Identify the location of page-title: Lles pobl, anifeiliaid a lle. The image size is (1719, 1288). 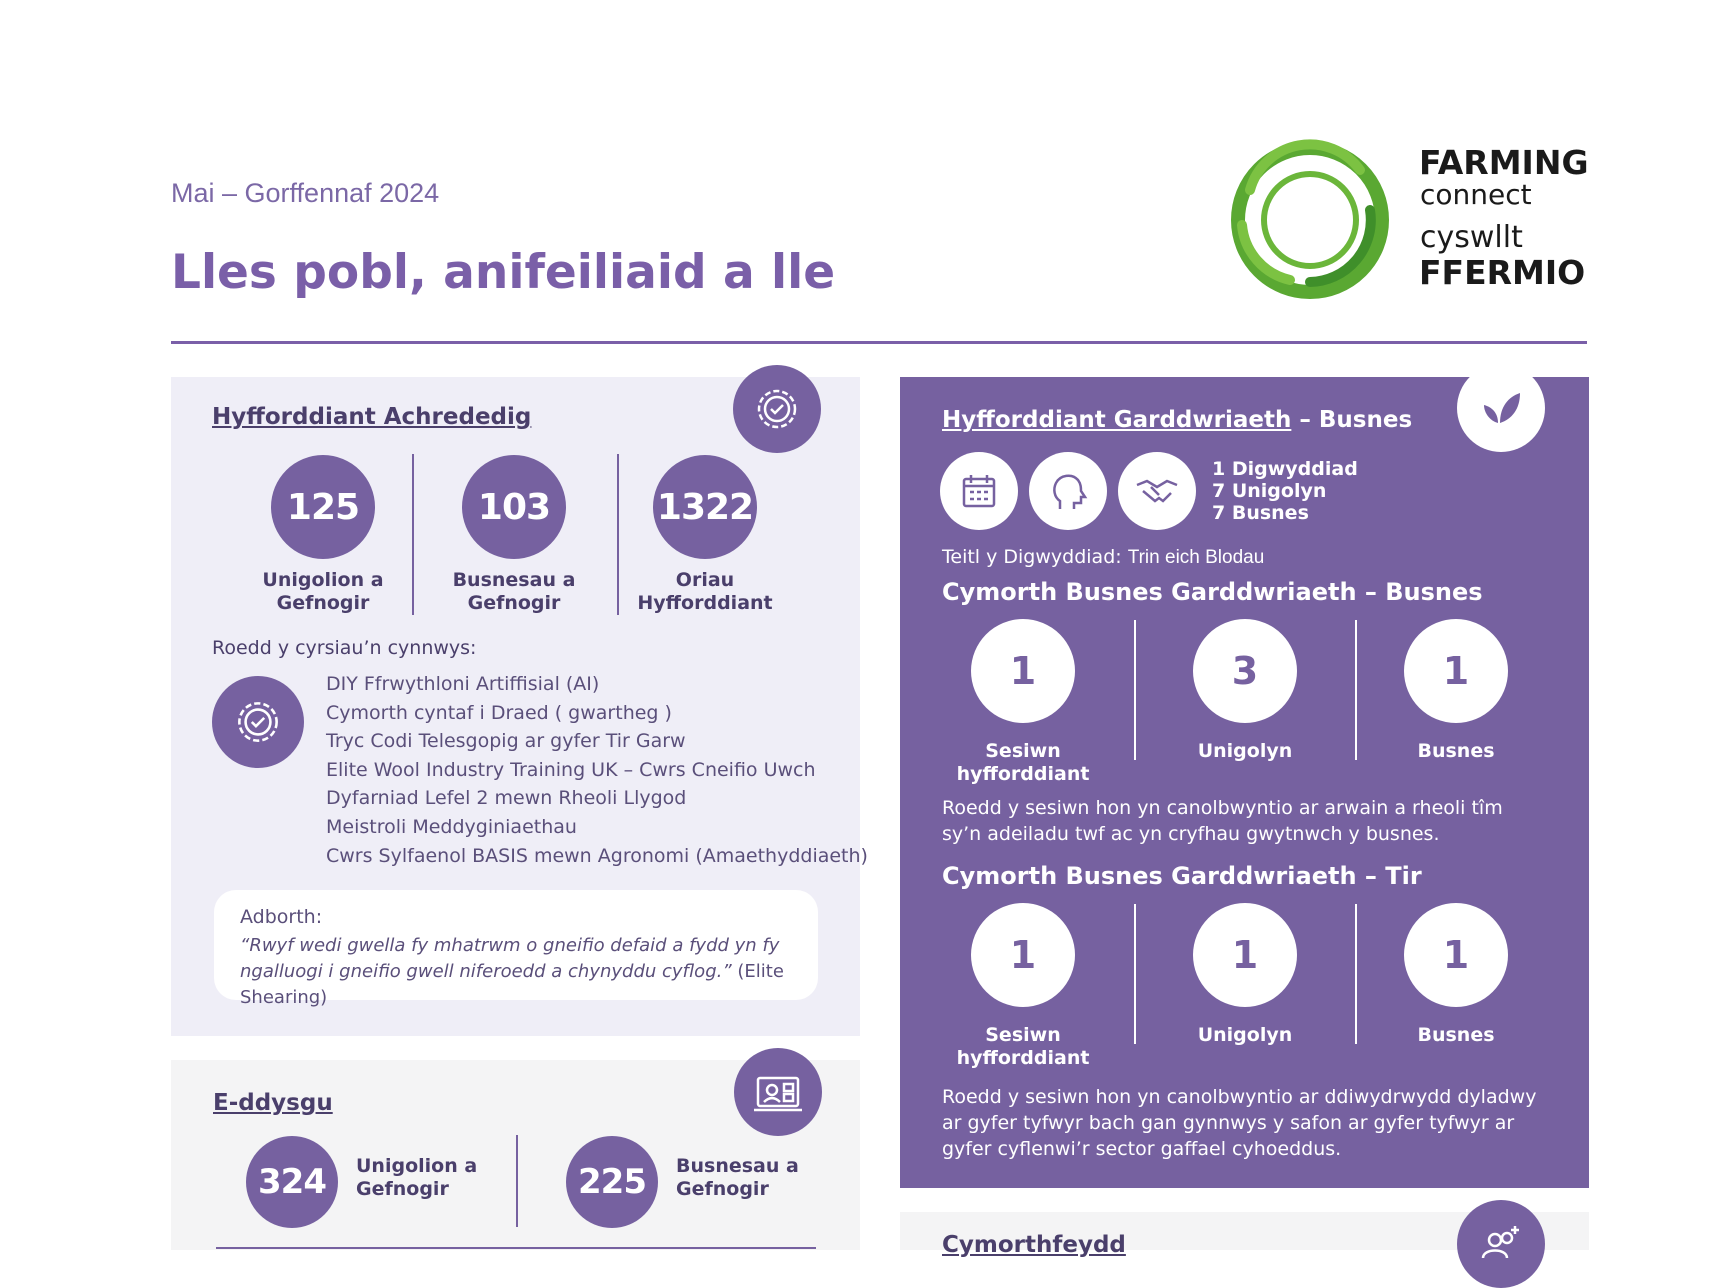
(503, 272).